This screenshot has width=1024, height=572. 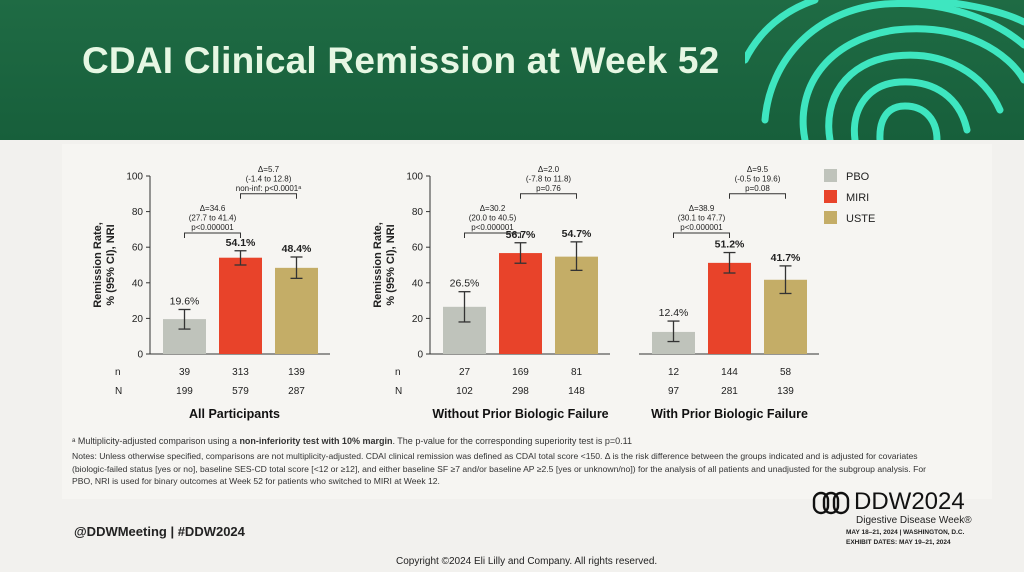 I want to click on chart3-value-label-miri: 51.2%, so click(x=730, y=245).